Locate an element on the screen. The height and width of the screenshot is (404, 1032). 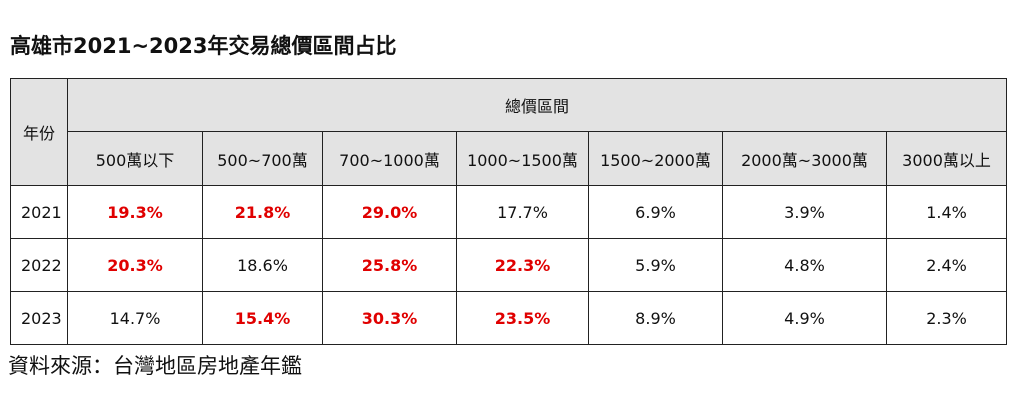
value-cell: 4.9% is located at coordinates (804, 318).